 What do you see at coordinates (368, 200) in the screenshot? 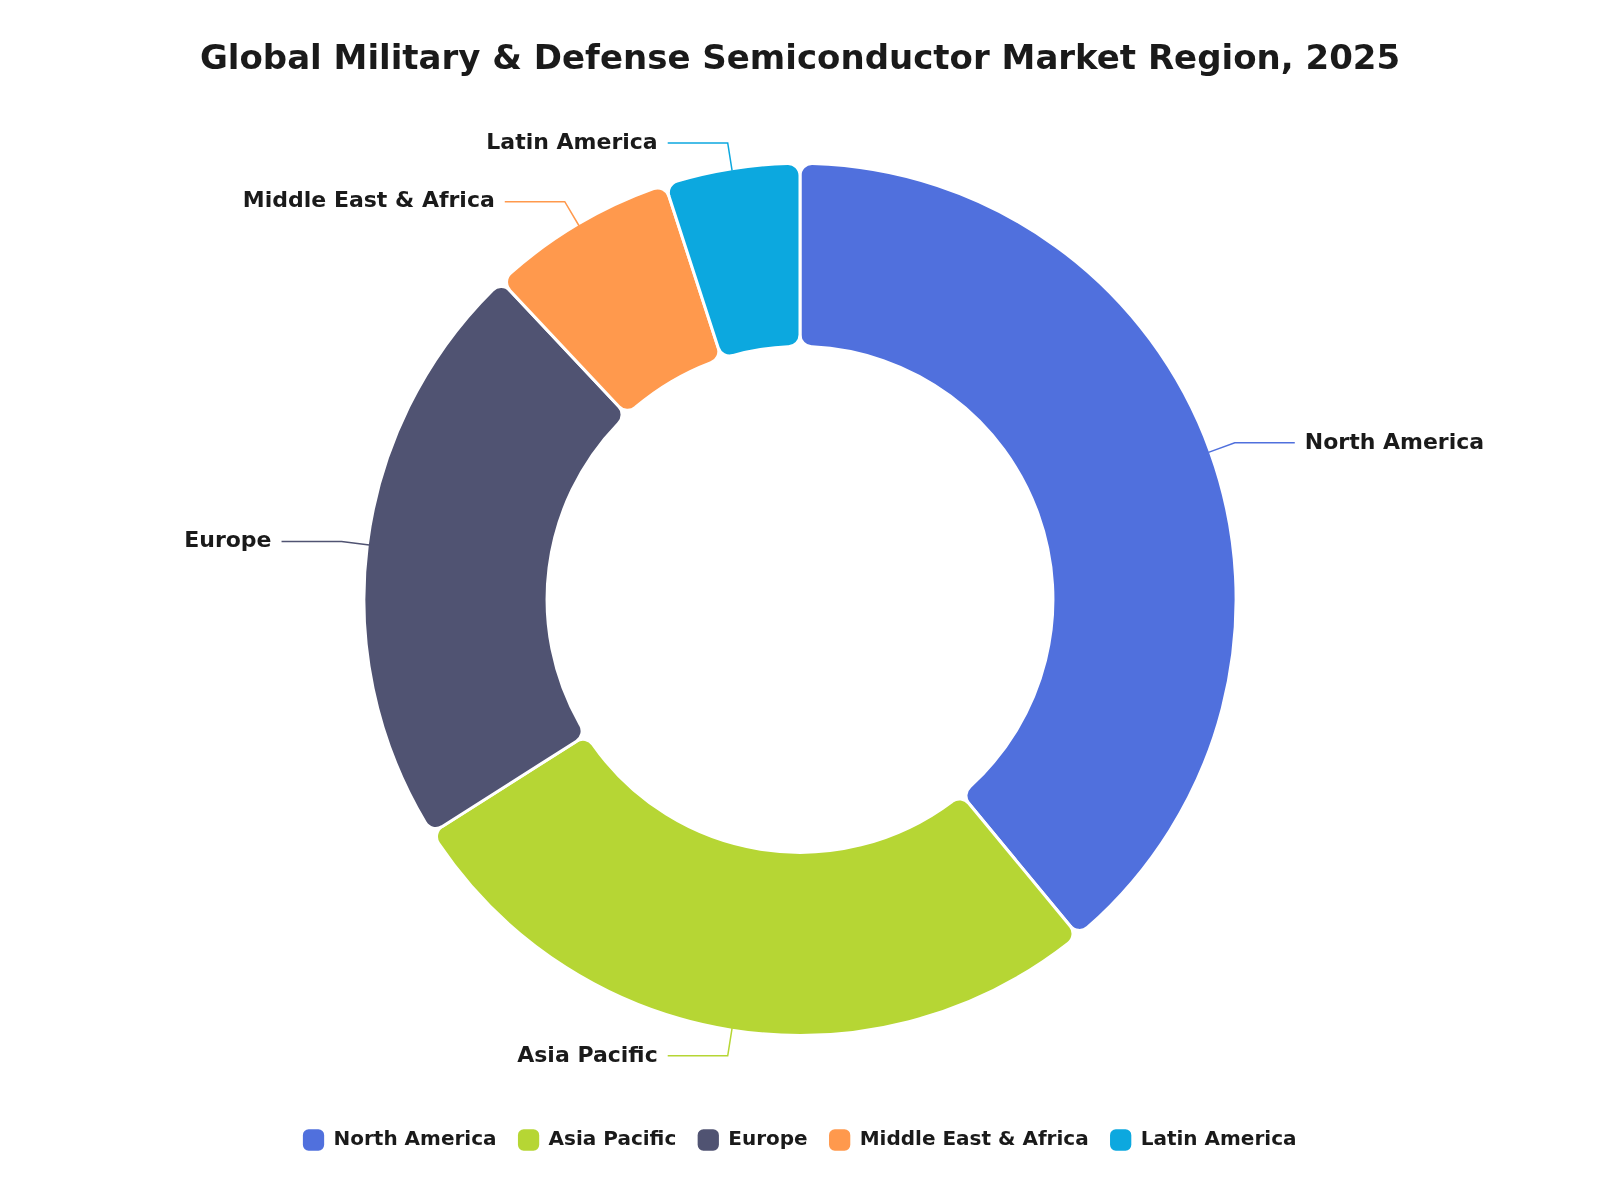
I see `slice-label: Middle East & Africa` at bounding box center [368, 200].